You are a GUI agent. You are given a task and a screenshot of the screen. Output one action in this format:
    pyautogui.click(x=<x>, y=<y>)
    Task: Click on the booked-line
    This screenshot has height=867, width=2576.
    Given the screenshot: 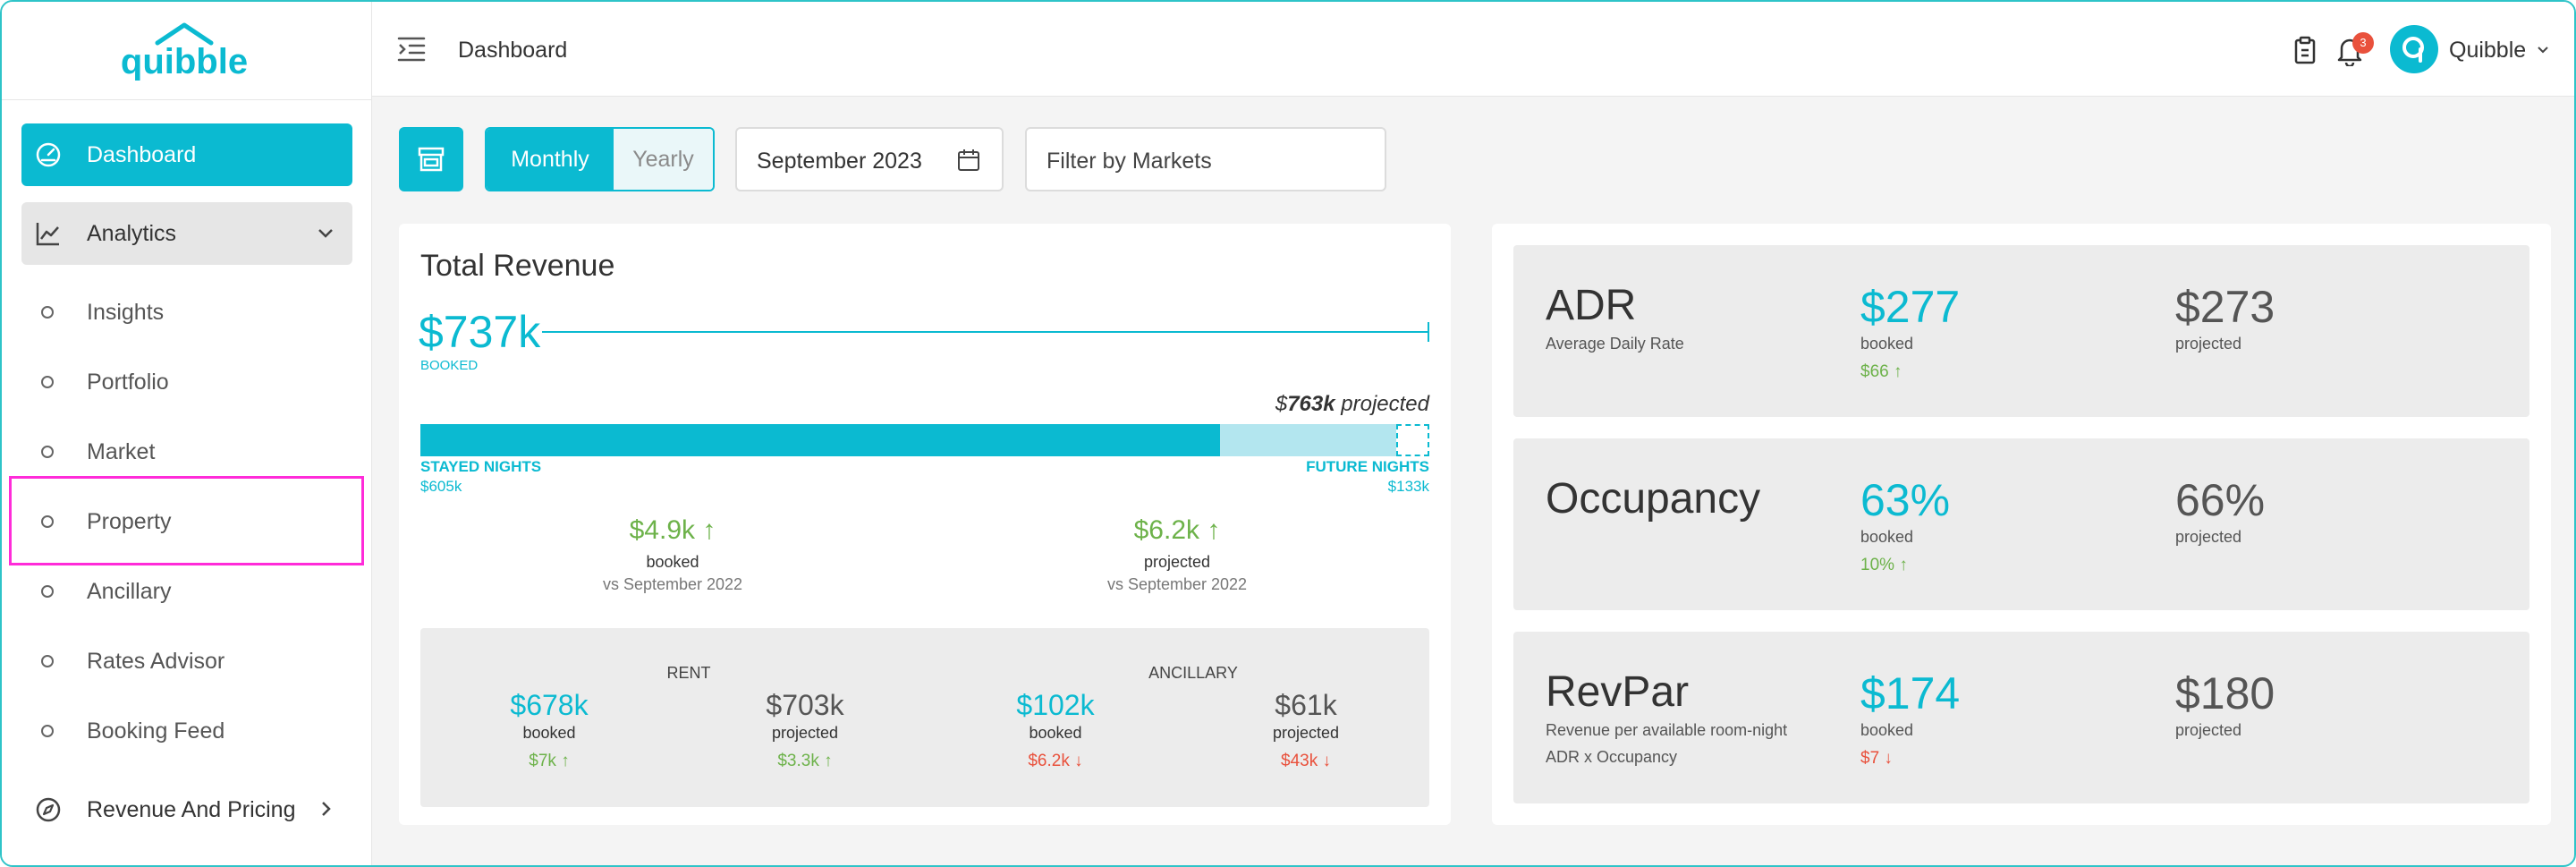 What is the action you would take?
    pyautogui.click(x=985, y=332)
    